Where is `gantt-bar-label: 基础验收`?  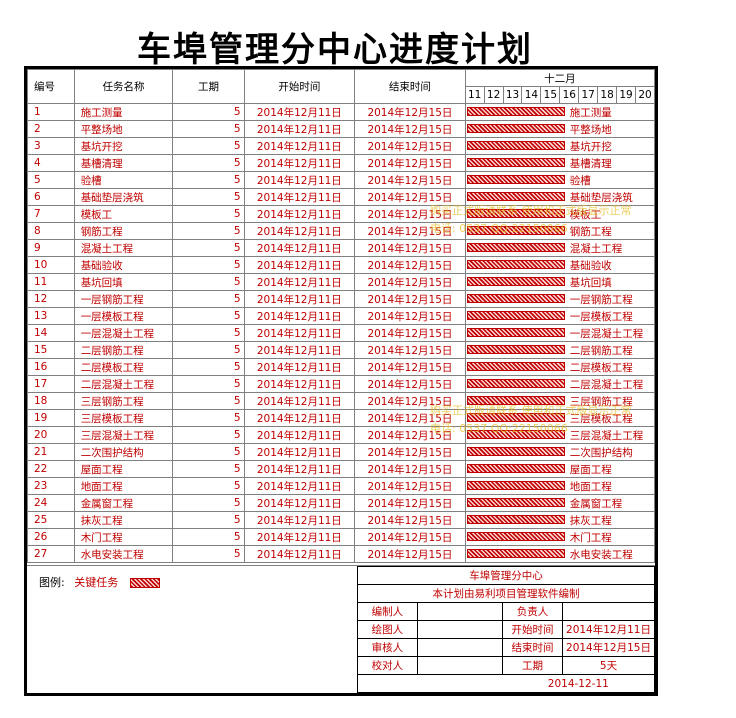
gantt-bar-label: 基础验收 is located at coordinates (590, 266).